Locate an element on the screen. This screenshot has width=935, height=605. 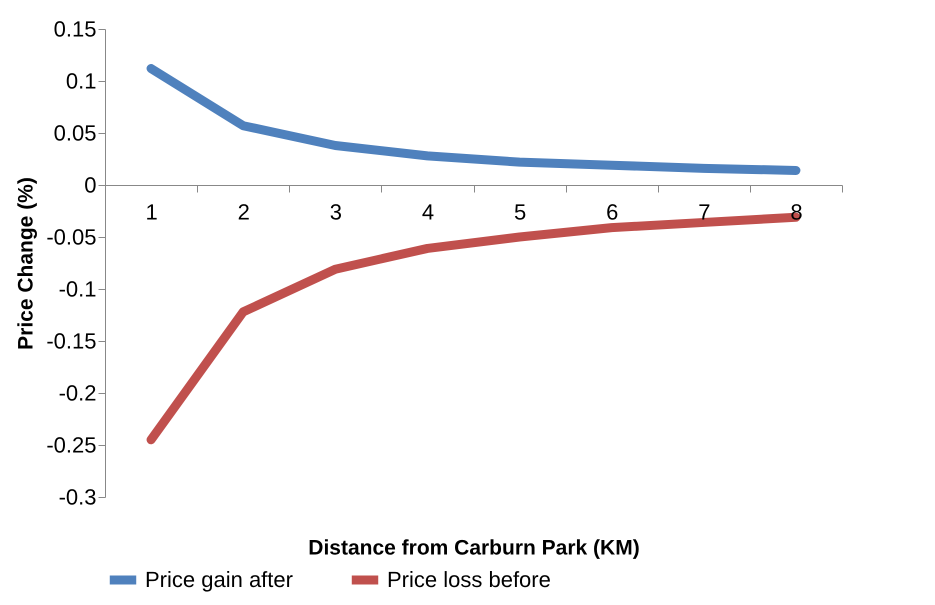
x-tick-label: 5 is located at coordinates (520, 212).